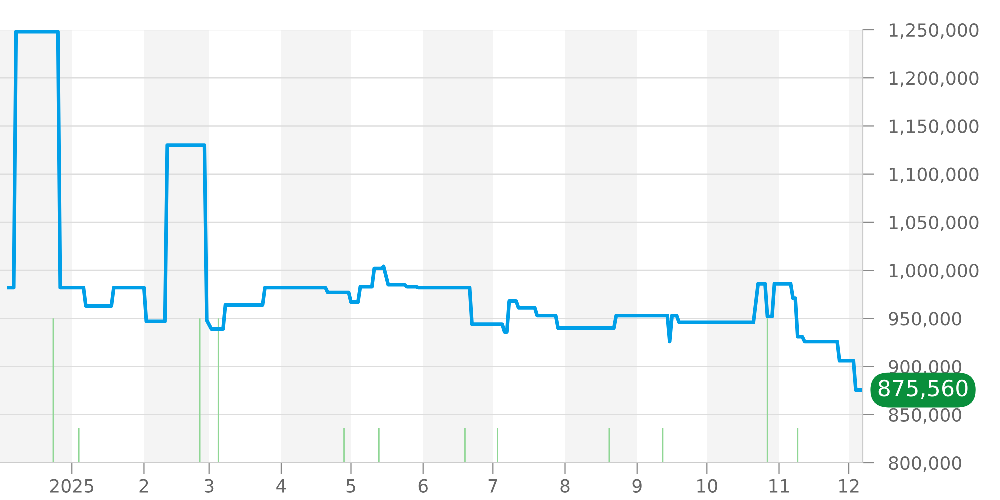 Image resolution: width=1000 pixels, height=500 pixels. I want to click on x-tick-label: 2, so click(144, 486).